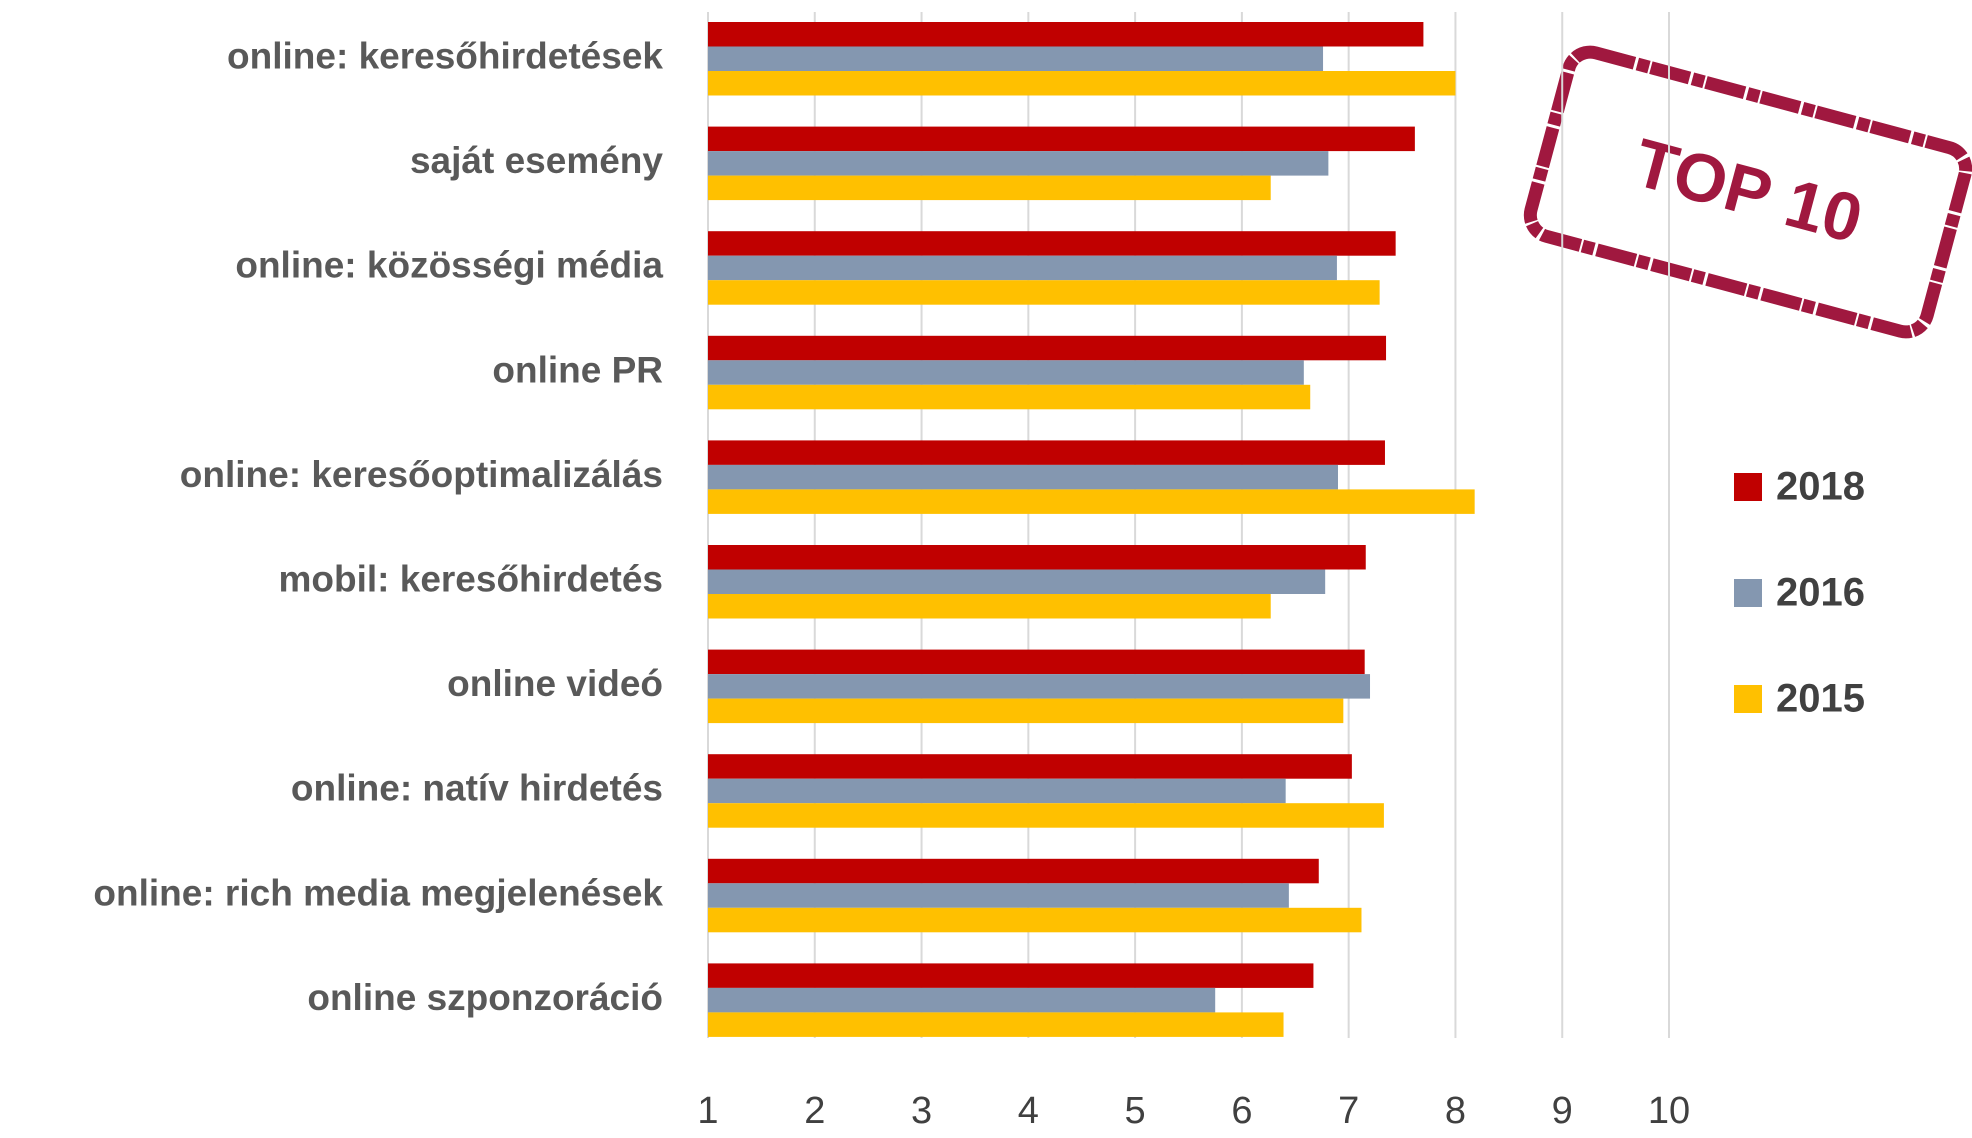  Describe the element at coordinates (1820, 699) in the screenshot. I see `legend-label: 2015` at that location.